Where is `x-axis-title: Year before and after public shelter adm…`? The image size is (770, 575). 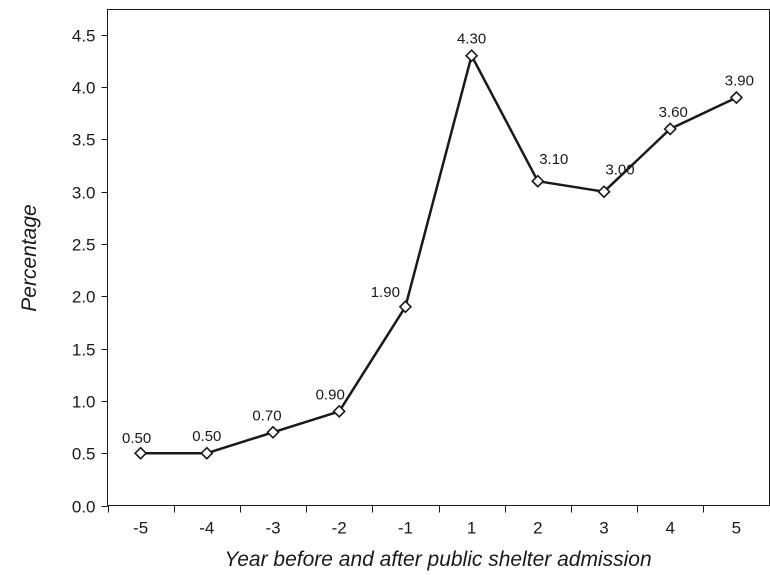 x-axis-title: Year before and after public shelter adm… is located at coordinates (437, 559).